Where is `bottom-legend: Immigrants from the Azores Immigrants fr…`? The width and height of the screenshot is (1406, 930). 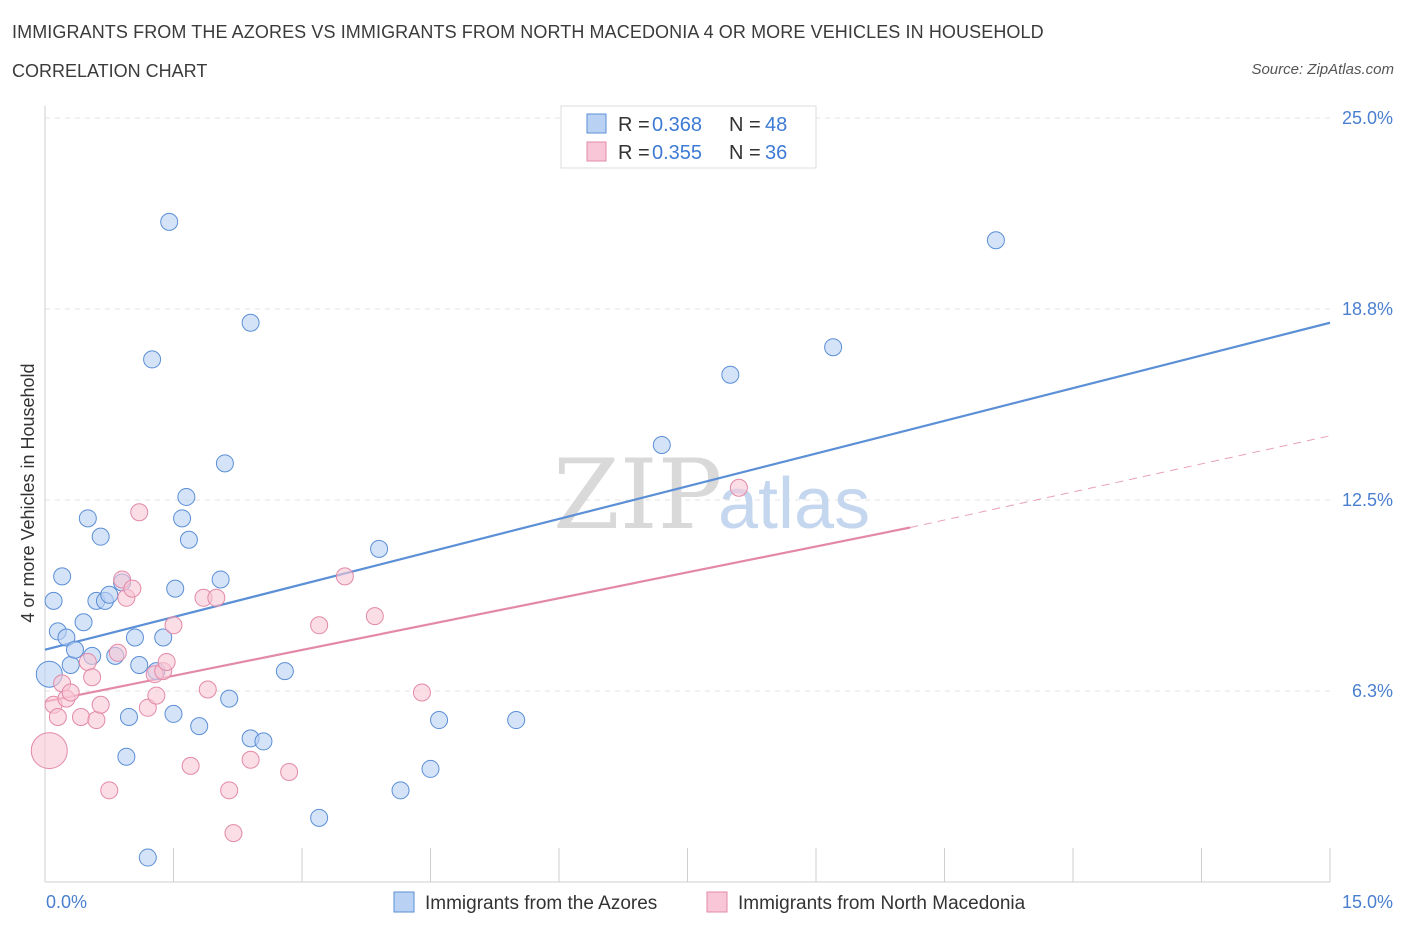
bottom-legend: Immigrants from the Azores Immigrants fr… is located at coordinates (709, 902).